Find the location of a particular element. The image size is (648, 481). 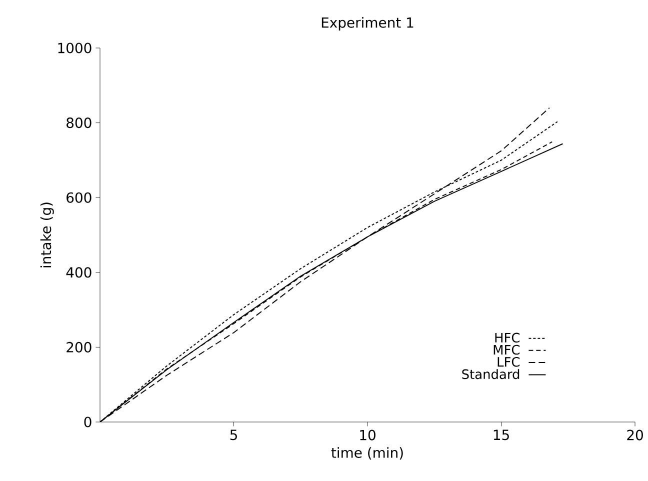

y-tick-label: 800 is located at coordinates (79, 123).